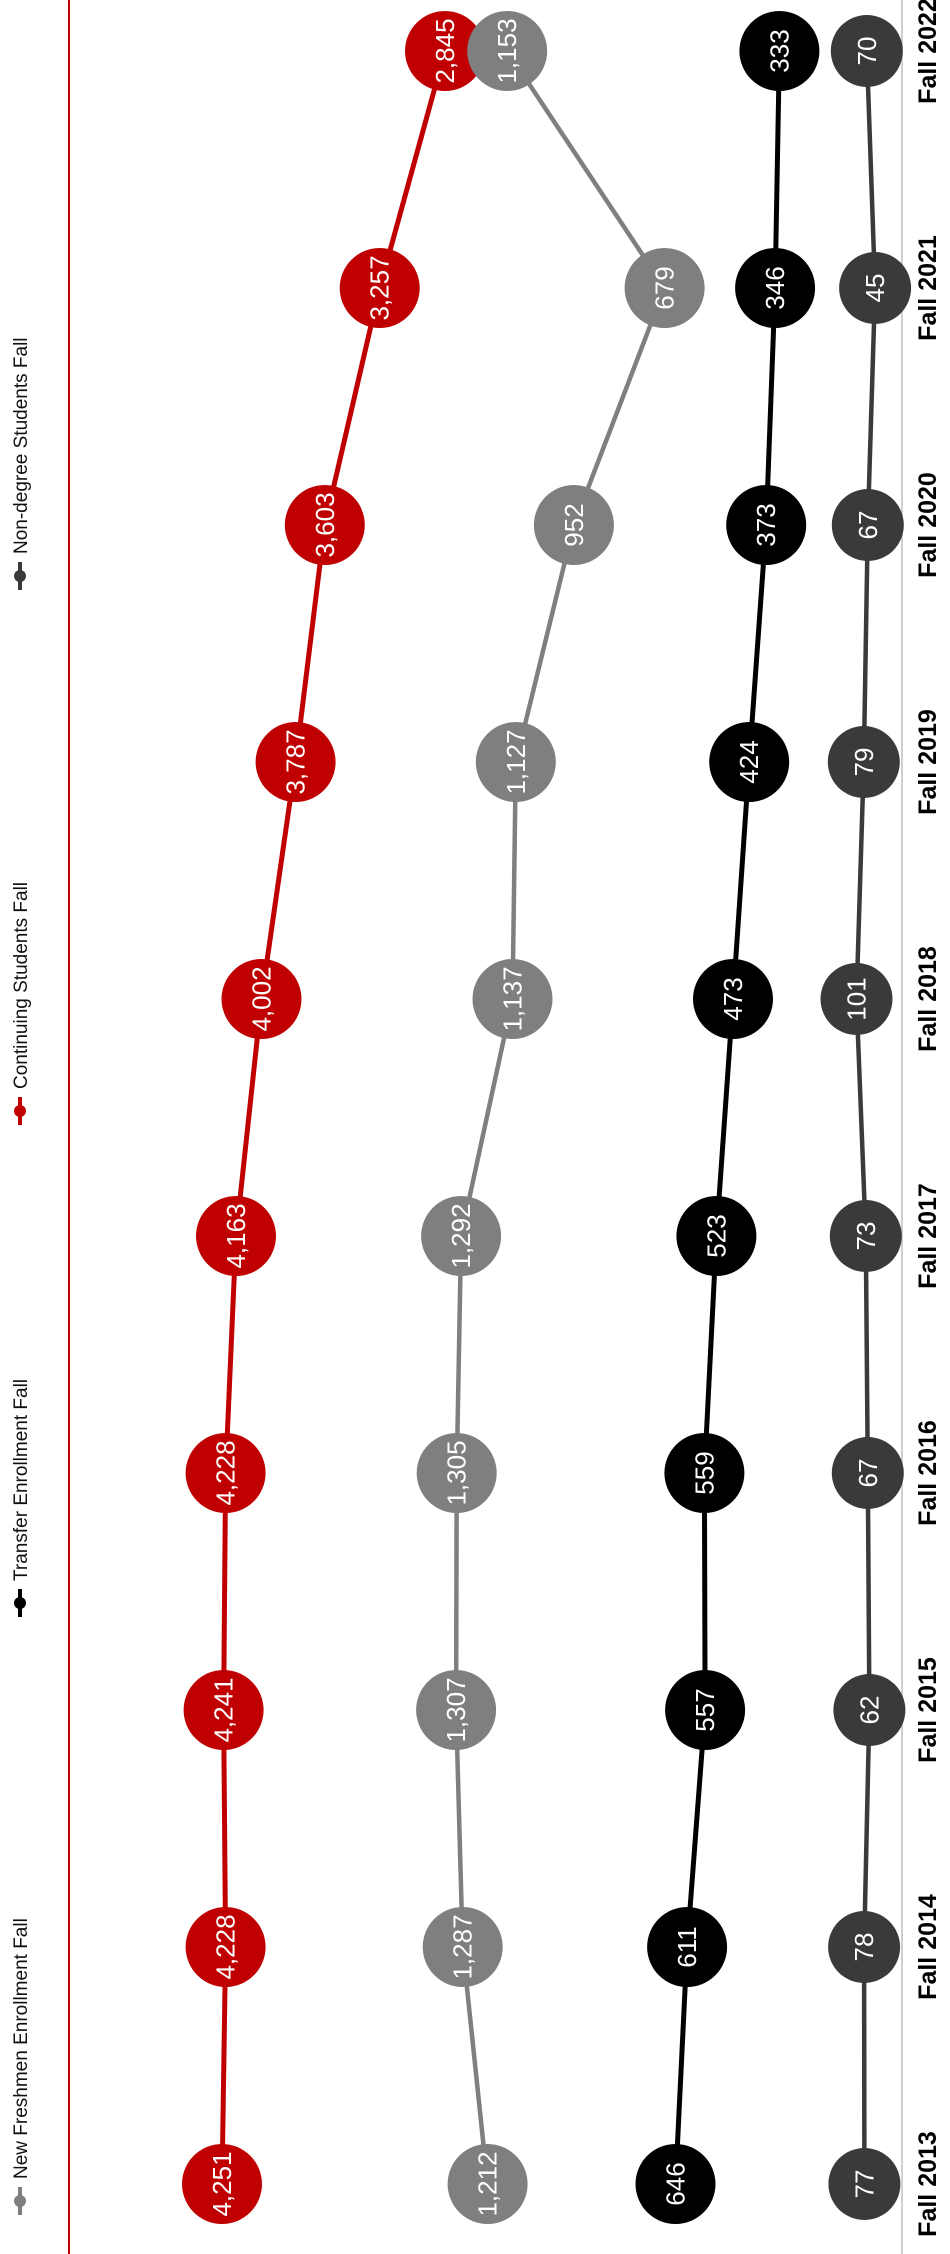  I want to click on data-label-continuing: 4,228, so click(226, 1946).